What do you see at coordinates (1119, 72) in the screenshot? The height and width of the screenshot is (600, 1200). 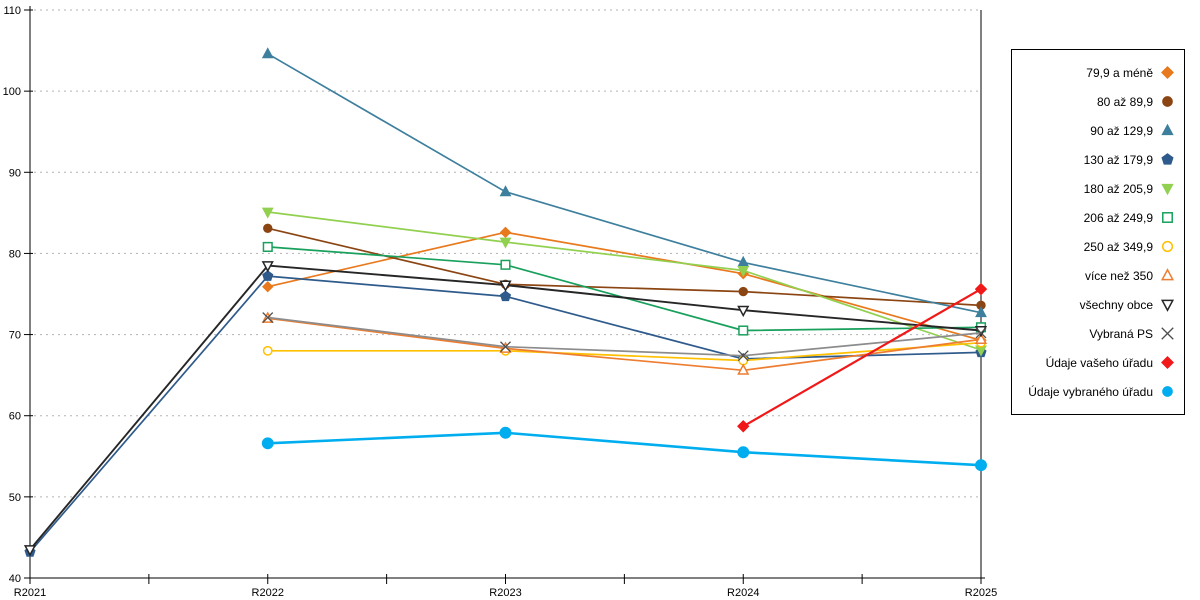 I see `legend-item-label: 79,9 a méně` at bounding box center [1119, 72].